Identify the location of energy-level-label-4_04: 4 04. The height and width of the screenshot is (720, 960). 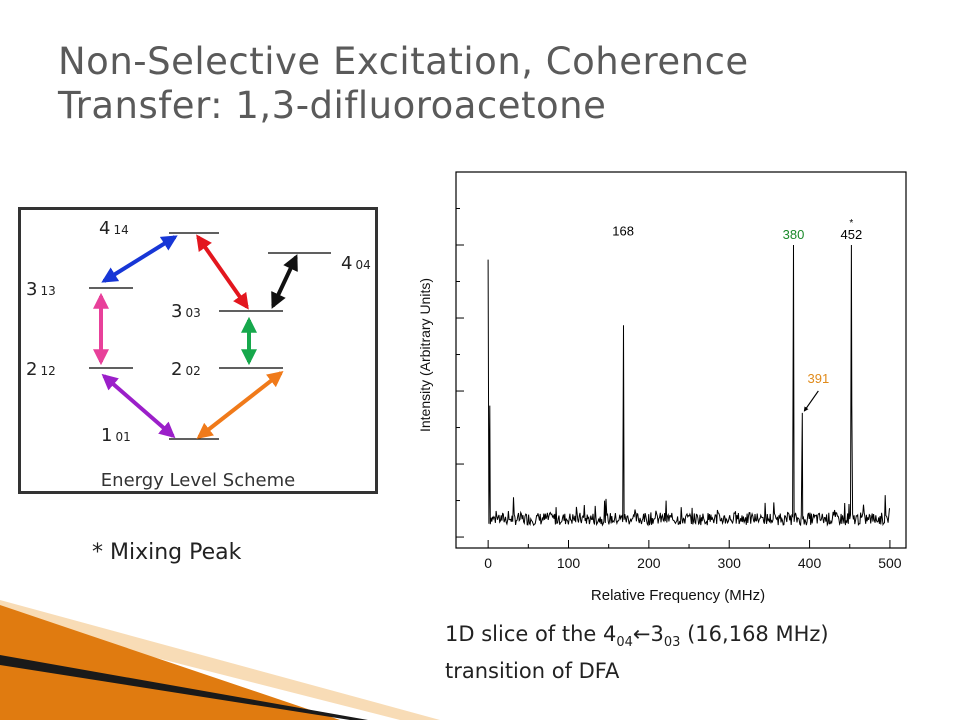
(356, 263).